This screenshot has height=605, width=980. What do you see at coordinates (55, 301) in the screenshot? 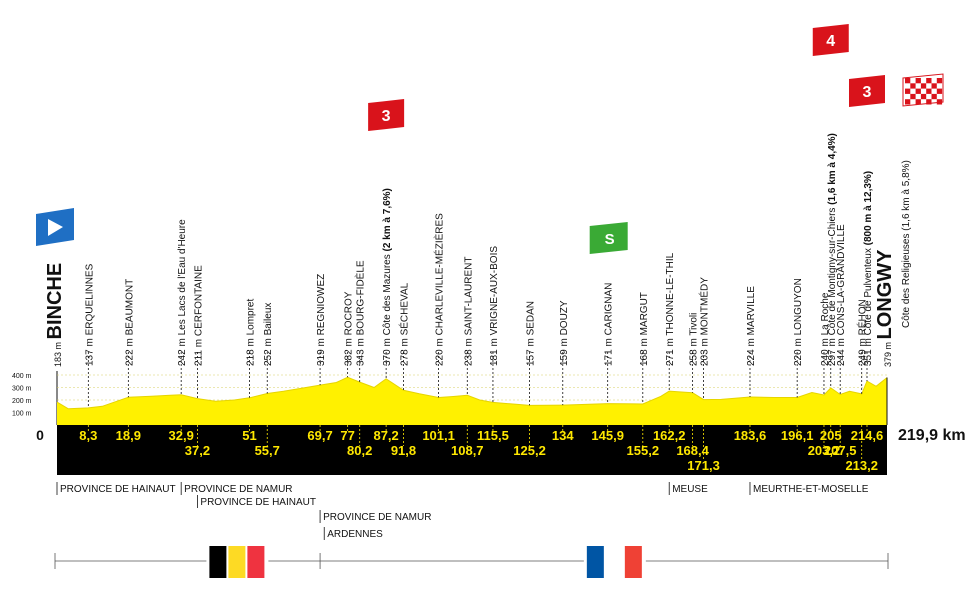
I see `waypoint-name: BINCHE` at bounding box center [55, 301].